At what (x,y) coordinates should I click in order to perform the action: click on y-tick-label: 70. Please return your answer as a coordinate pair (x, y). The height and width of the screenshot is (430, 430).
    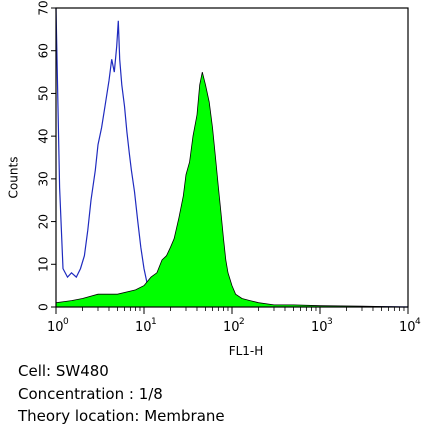
    Looking at the image, I should click on (44, 7).